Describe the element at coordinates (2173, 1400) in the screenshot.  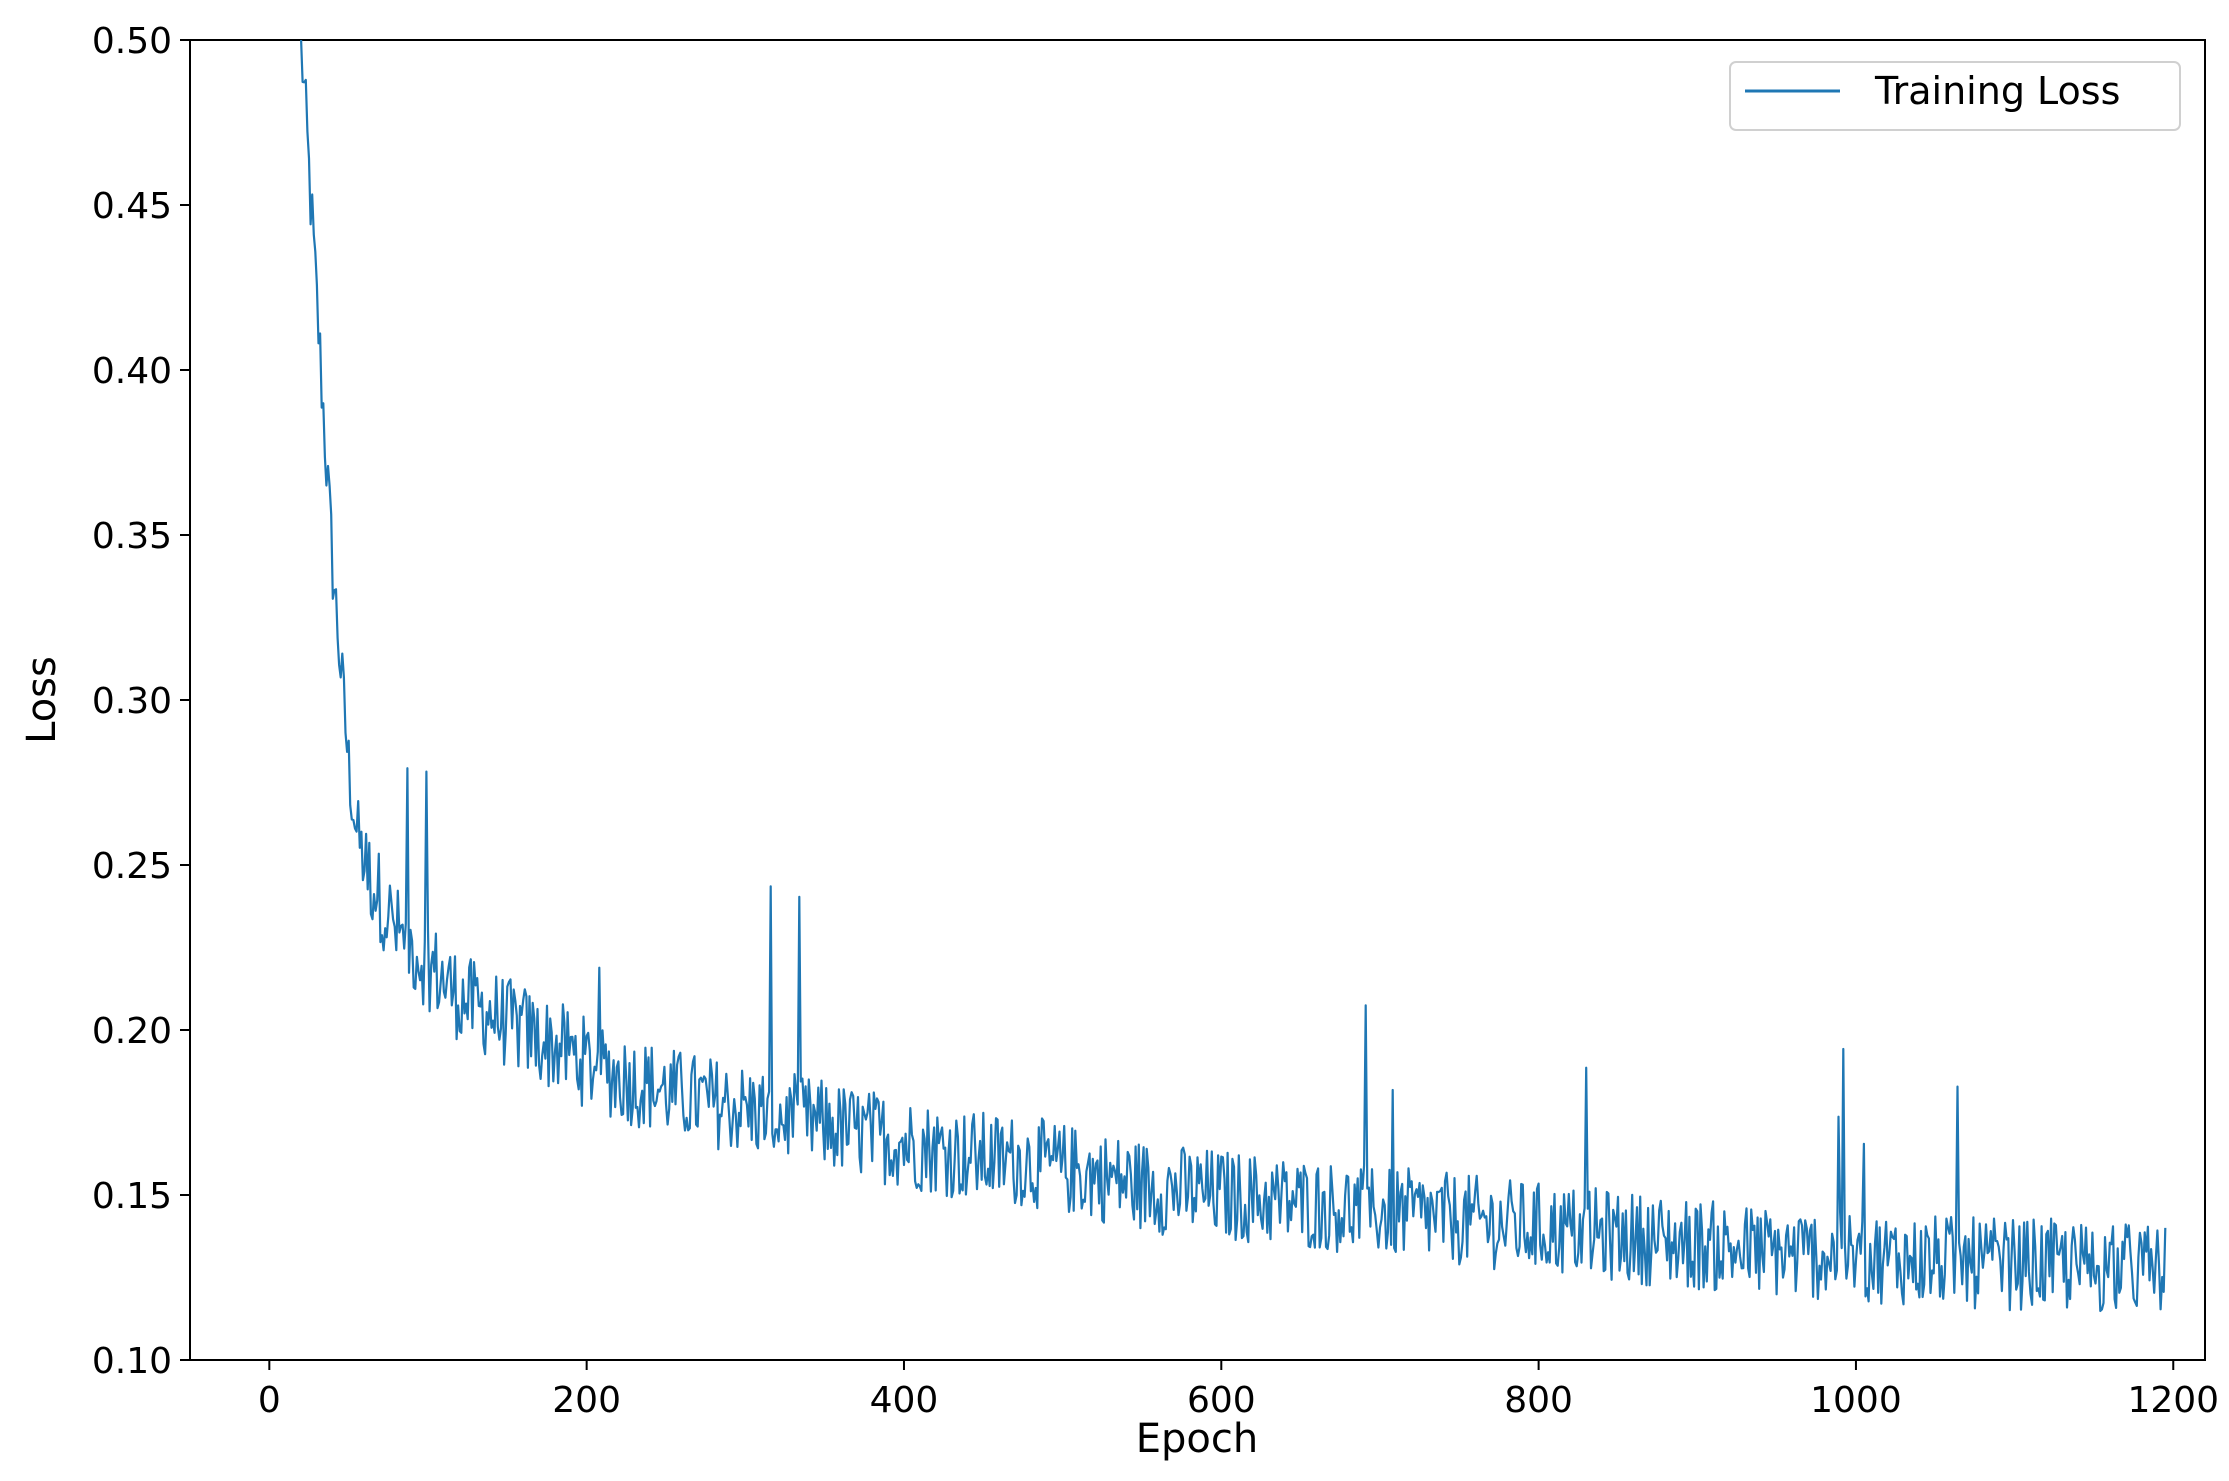
I see `x-tick-label: 1200` at that location.